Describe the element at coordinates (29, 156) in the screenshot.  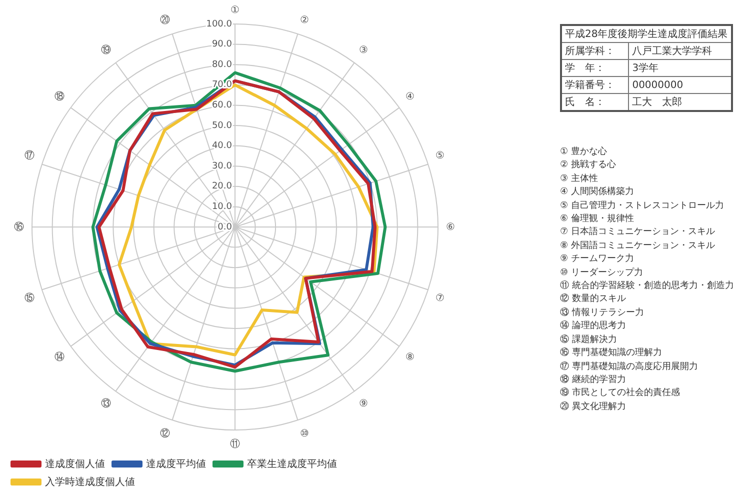
I see `spoke-label: ⑰` at that location.